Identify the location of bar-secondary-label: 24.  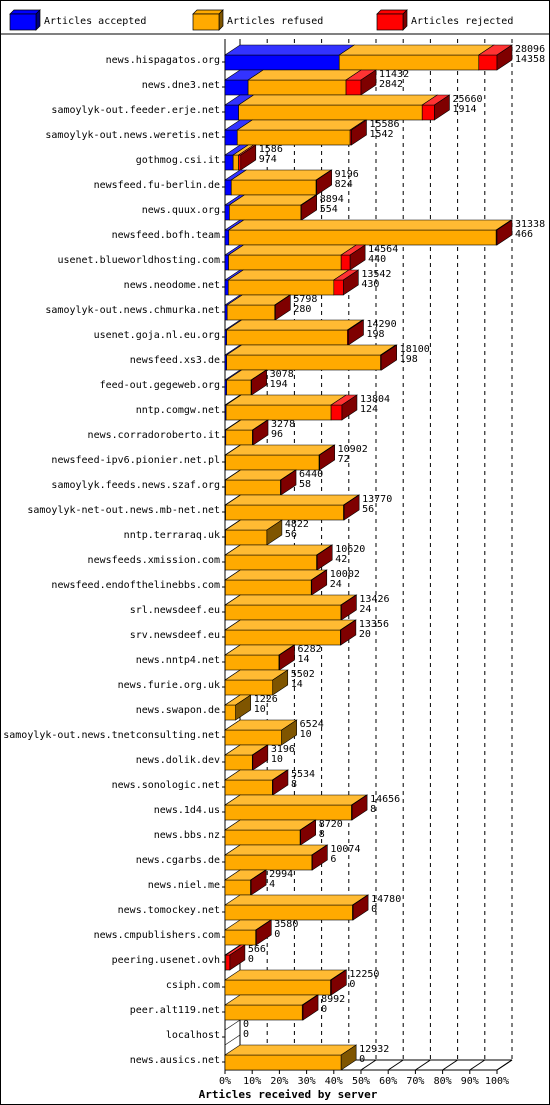
(365, 609).